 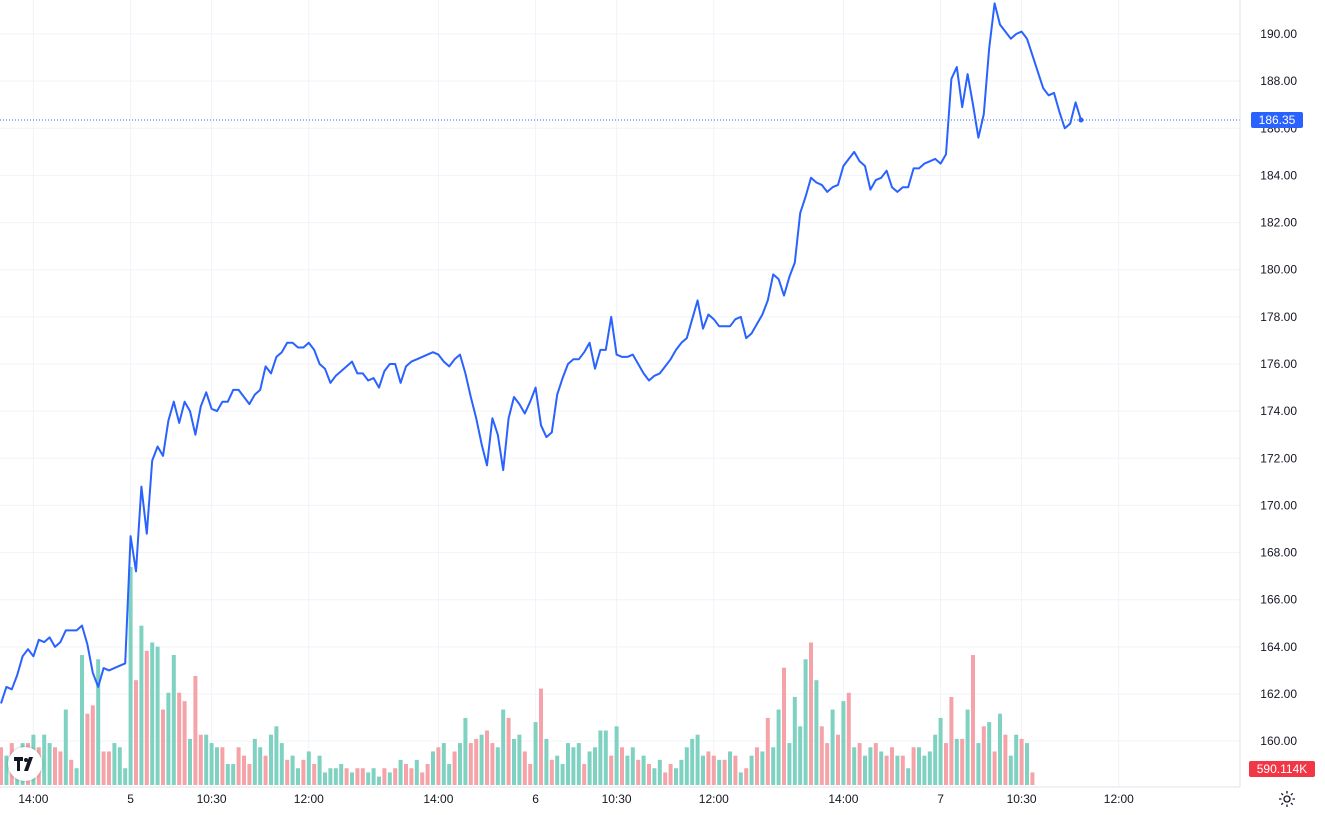 What do you see at coordinates (1278, 600) in the screenshot?
I see `y-tick-label: 166.00` at bounding box center [1278, 600].